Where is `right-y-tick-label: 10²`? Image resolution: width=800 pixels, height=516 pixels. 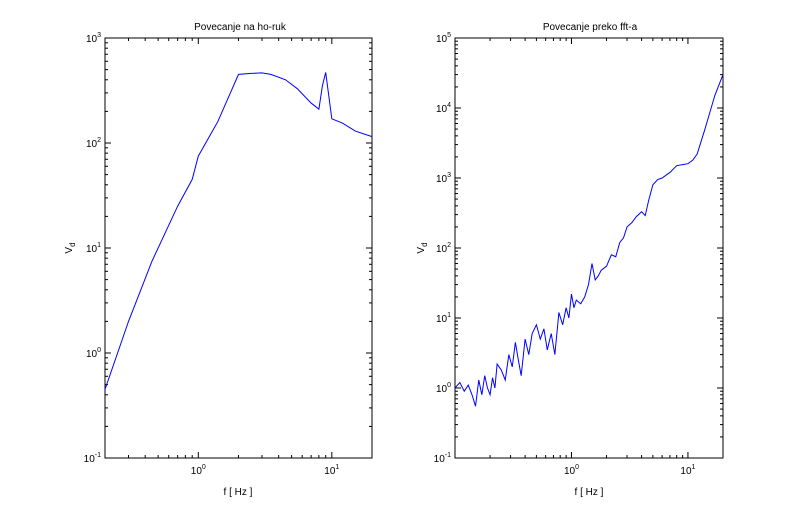
right-y-tick-label: 10² is located at coordinates (443, 248).